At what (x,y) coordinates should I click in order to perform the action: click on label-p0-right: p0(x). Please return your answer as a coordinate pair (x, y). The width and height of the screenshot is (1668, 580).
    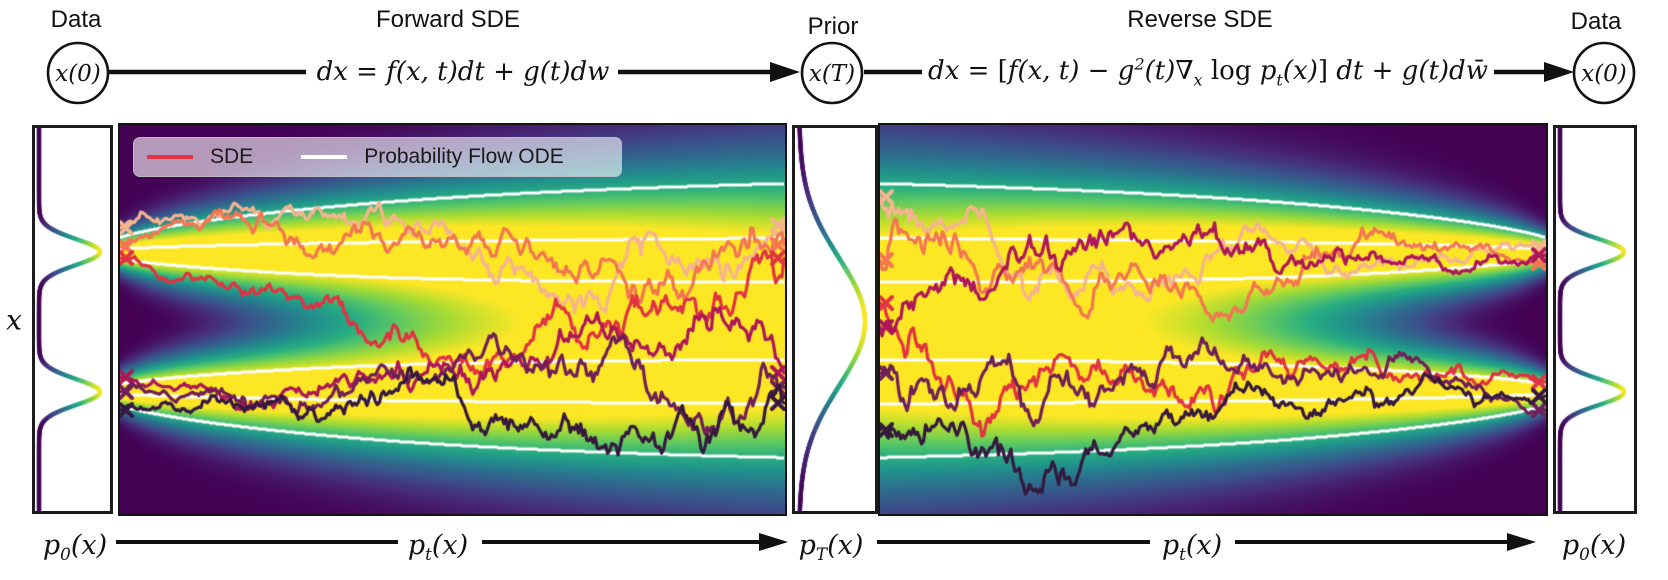
    Looking at the image, I should click on (1594, 547).